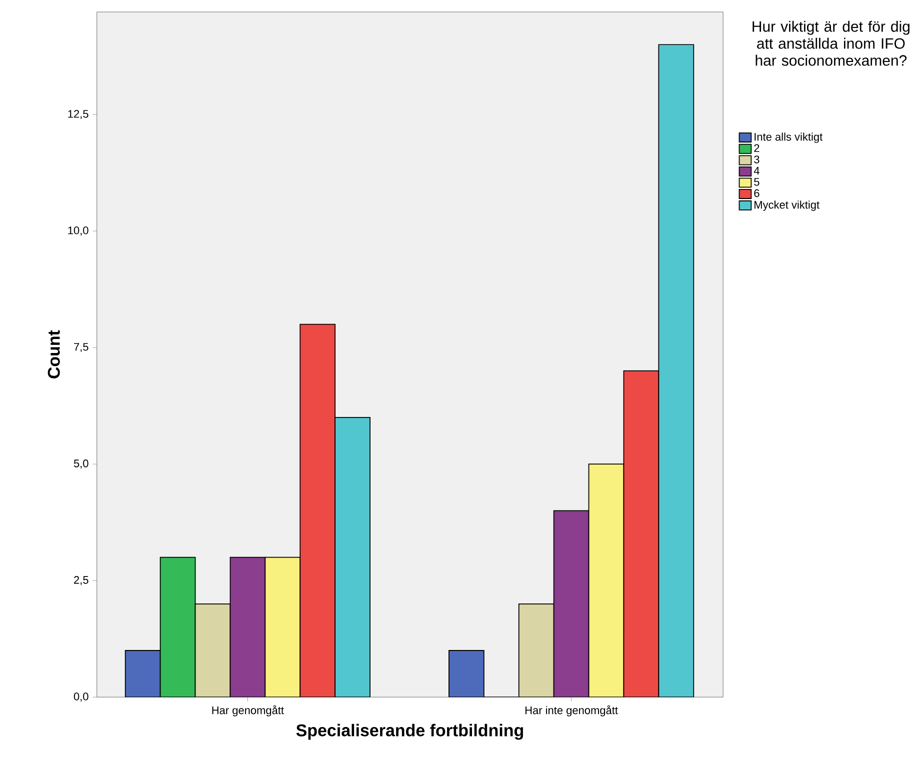  I want to click on legend-label: 3, so click(757, 160).